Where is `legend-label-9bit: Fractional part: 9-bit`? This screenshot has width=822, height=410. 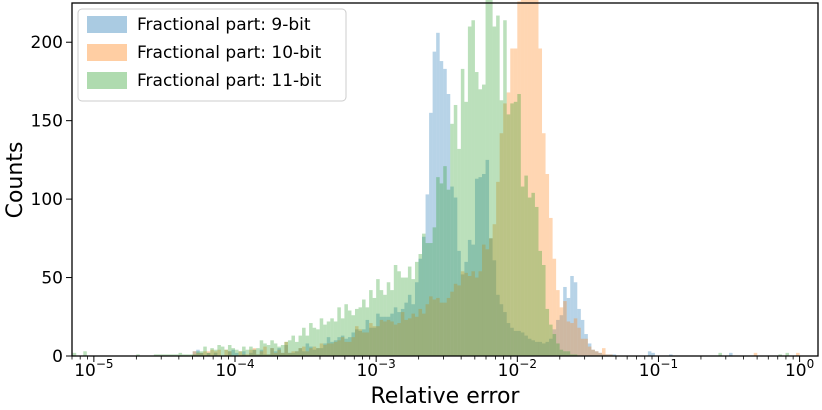
legend-label-9bit: Fractional part: 9-bit is located at coordinates (224, 25).